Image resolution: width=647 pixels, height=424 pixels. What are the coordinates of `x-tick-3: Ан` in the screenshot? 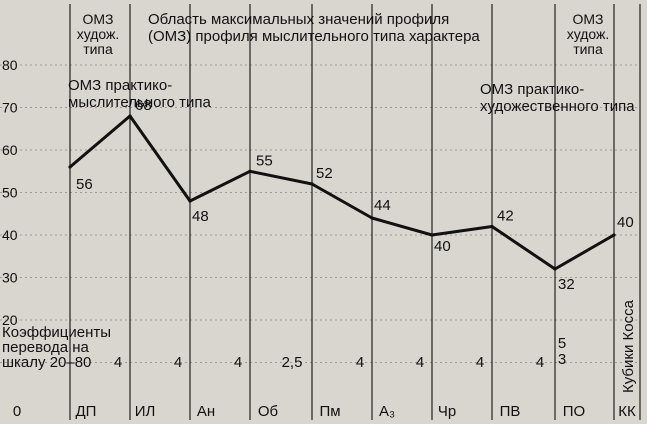 It's located at (206, 411).